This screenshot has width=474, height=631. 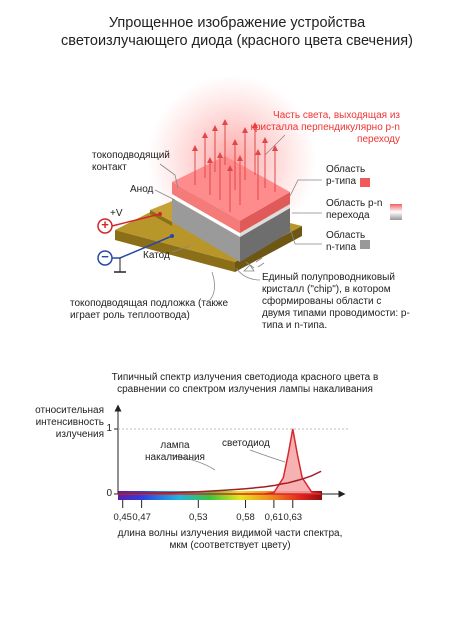 I want to click on minus-sign: −, so click(x=105, y=256).